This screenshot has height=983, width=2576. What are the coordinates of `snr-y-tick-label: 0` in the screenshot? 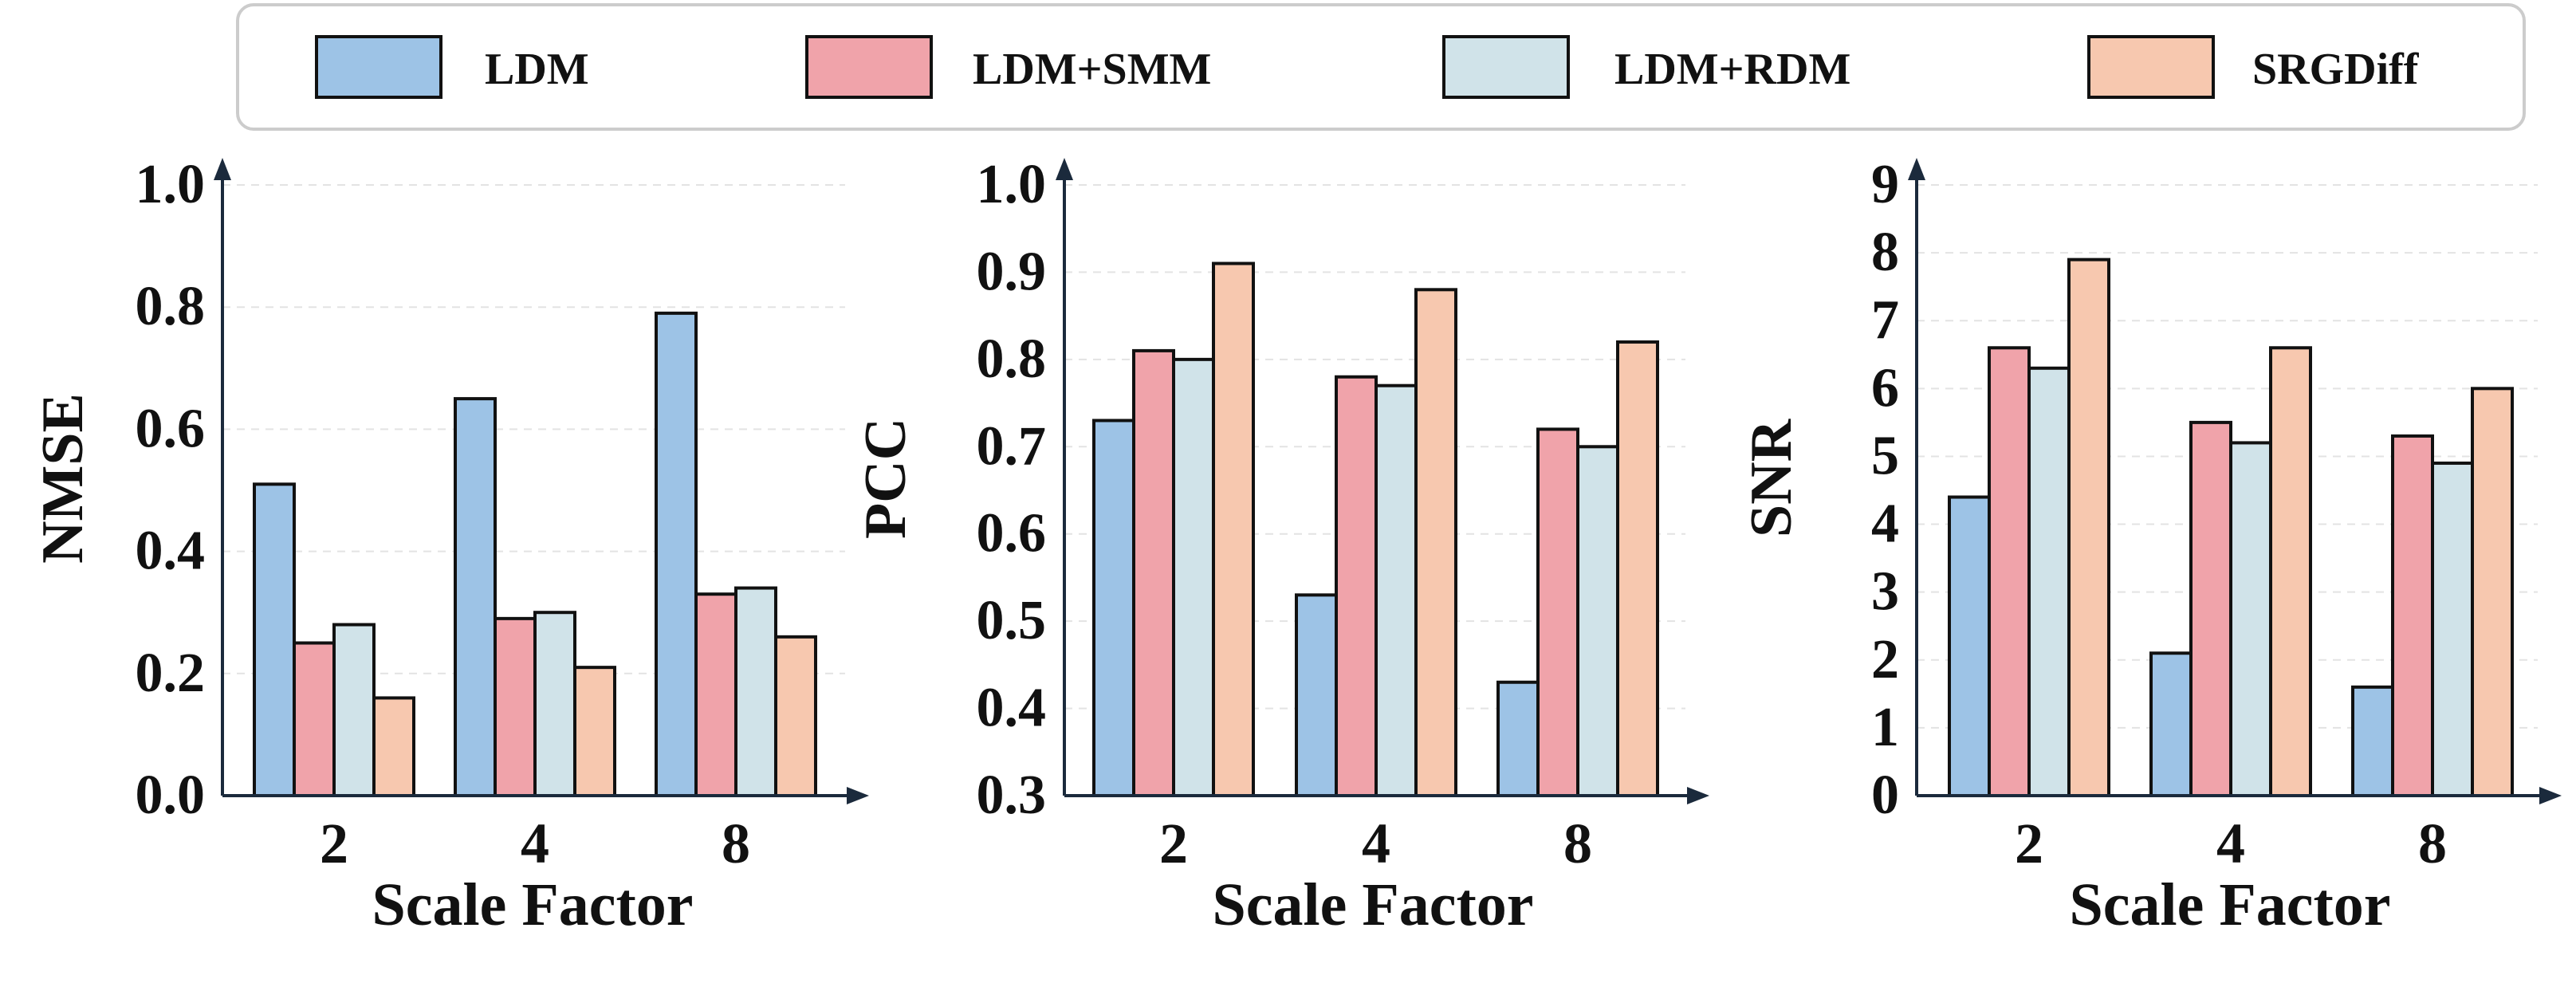 It's located at (1885, 795).